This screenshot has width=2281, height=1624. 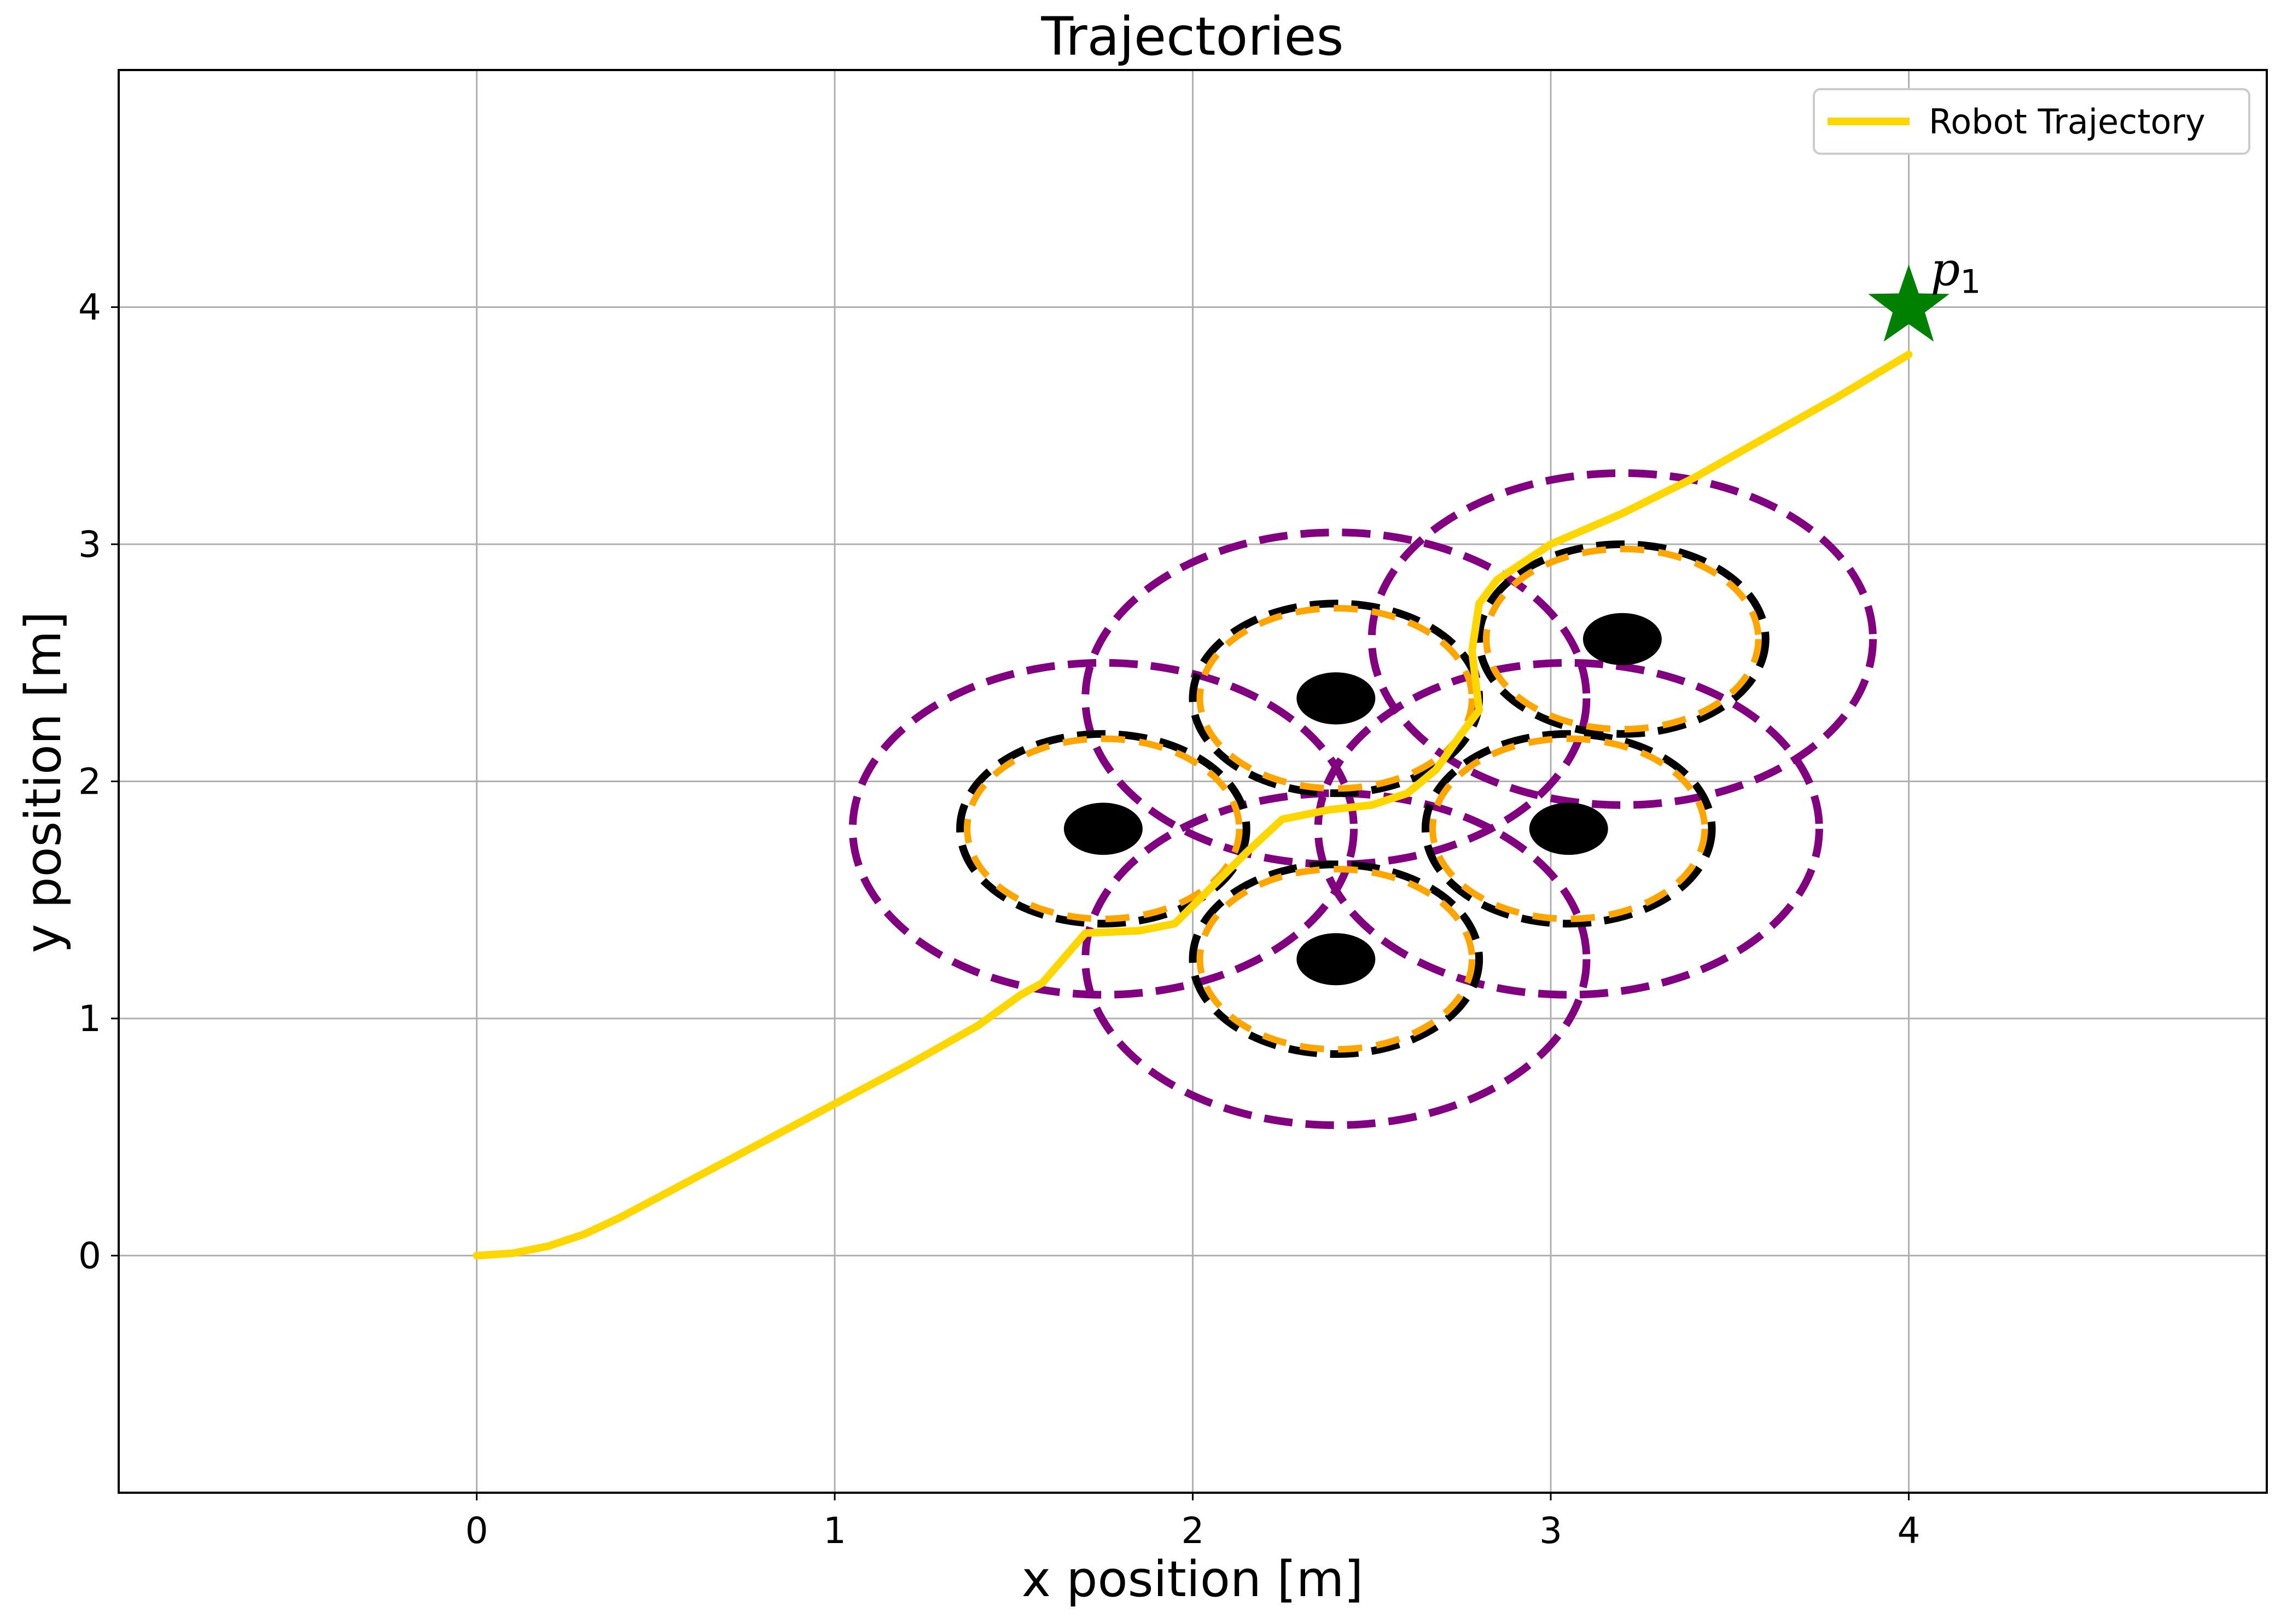 I want to click on x-tick-label: 3, so click(x=1550, y=1531).